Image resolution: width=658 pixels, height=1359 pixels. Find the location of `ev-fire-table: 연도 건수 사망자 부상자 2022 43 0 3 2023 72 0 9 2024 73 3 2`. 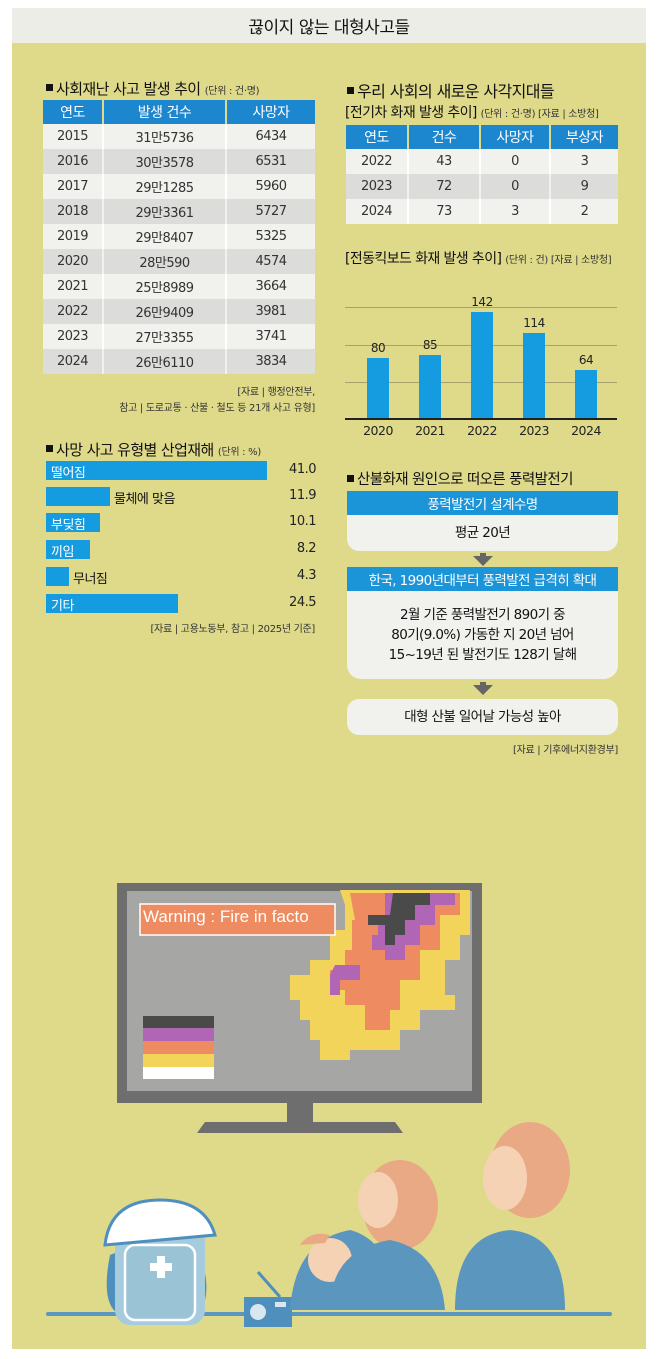

ev-fire-table: 연도 건수 사망자 부상자 2022 43 0 3 2023 72 0 9 2024 73 3 2 is located at coordinates (482, 174).